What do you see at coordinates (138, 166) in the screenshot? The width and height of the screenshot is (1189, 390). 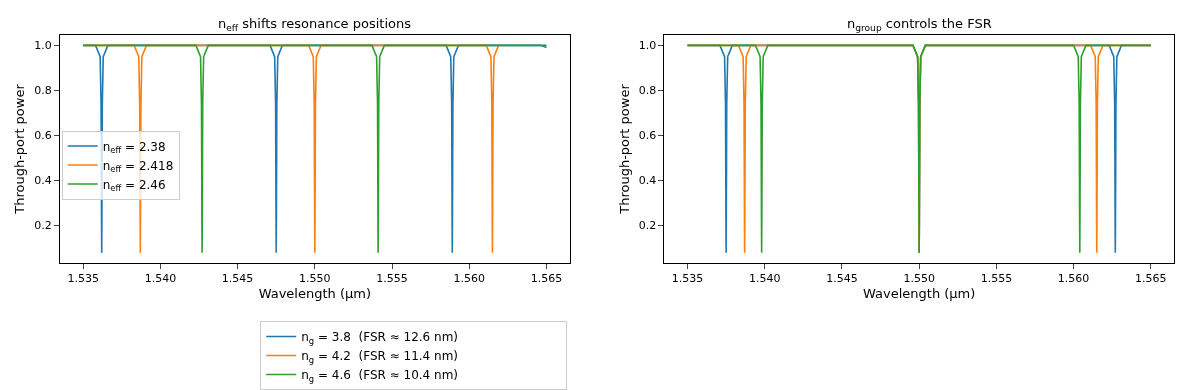 I see `legend-label: n$_{eff}$ = 2.418` at bounding box center [138, 166].